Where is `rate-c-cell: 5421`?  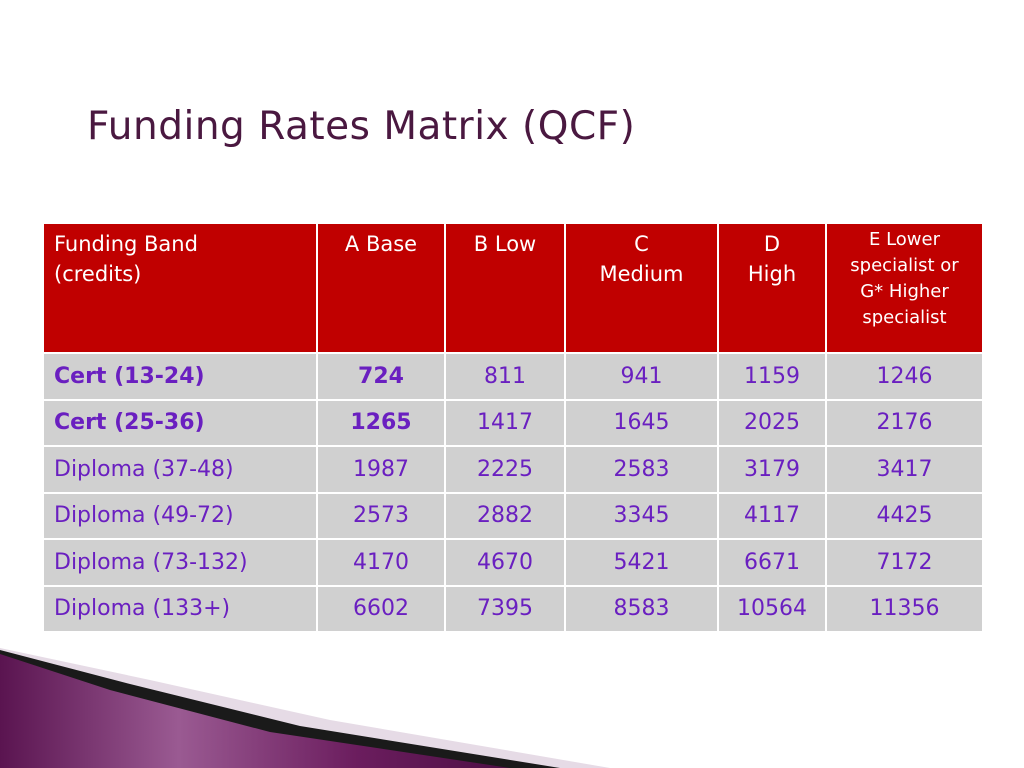 rate-c-cell: 5421 is located at coordinates (641, 562).